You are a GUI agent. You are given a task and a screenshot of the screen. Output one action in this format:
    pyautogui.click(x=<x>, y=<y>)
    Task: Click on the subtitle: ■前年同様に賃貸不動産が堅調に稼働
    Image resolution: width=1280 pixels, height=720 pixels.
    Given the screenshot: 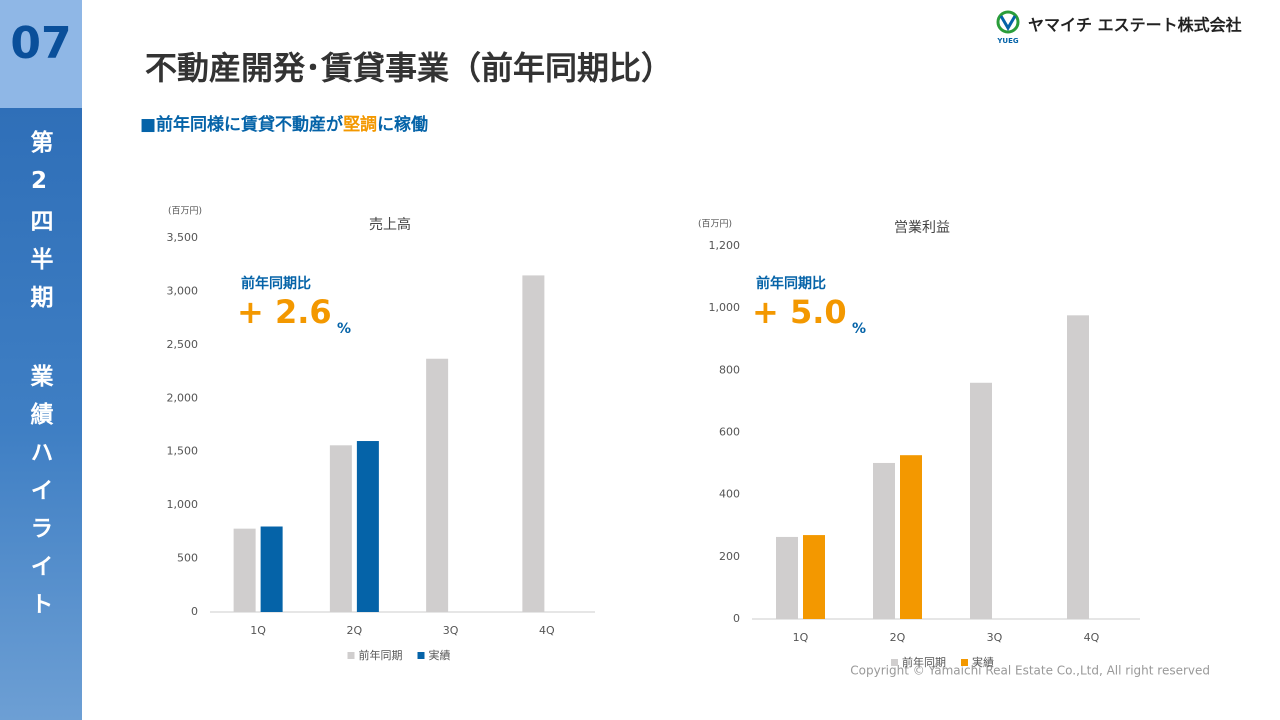 What is the action you would take?
    pyautogui.click(x=284, y=124)
    